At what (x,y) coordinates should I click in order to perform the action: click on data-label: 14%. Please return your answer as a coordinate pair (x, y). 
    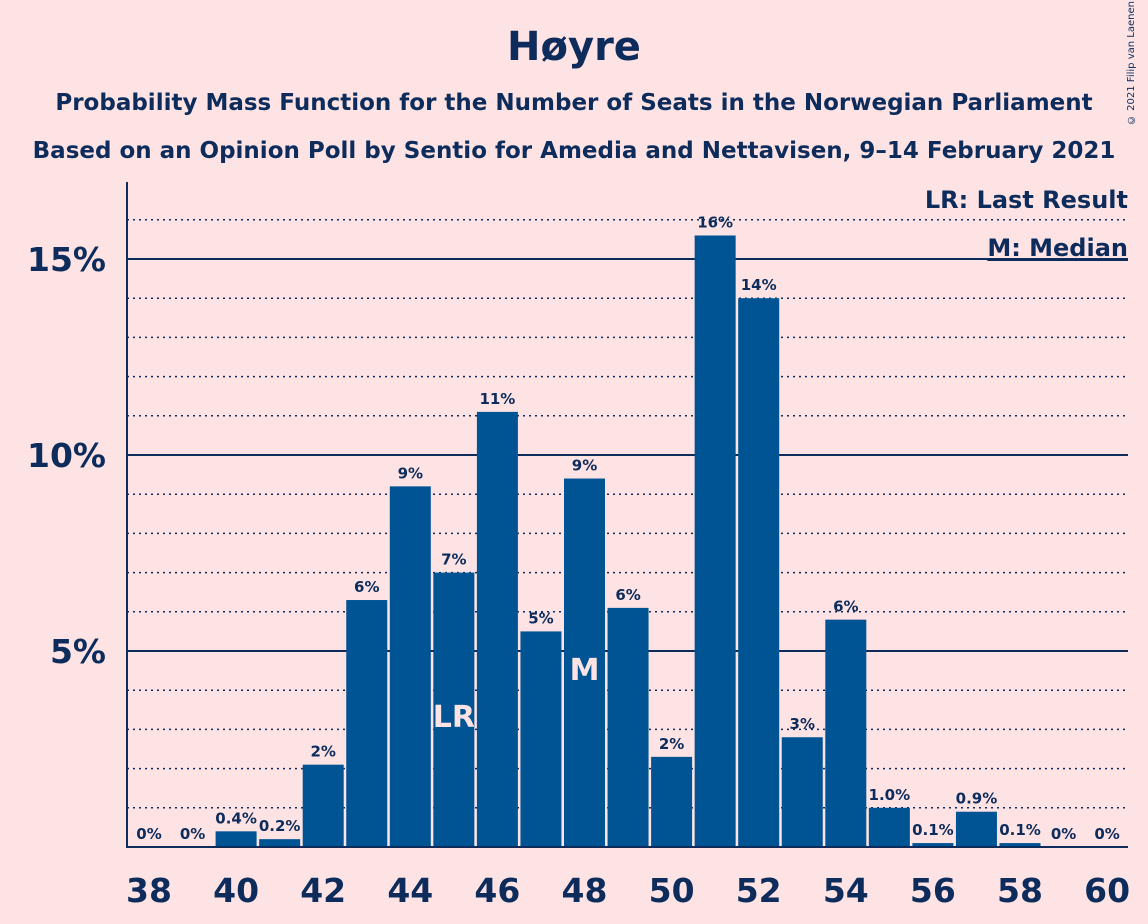
    Looking at the image, I should click on (759, 285).